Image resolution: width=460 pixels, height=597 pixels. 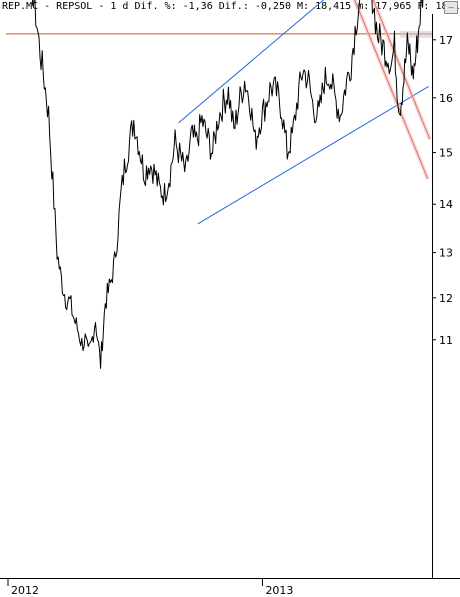 I want to click on trend-glow, so click(x=391, y=90).